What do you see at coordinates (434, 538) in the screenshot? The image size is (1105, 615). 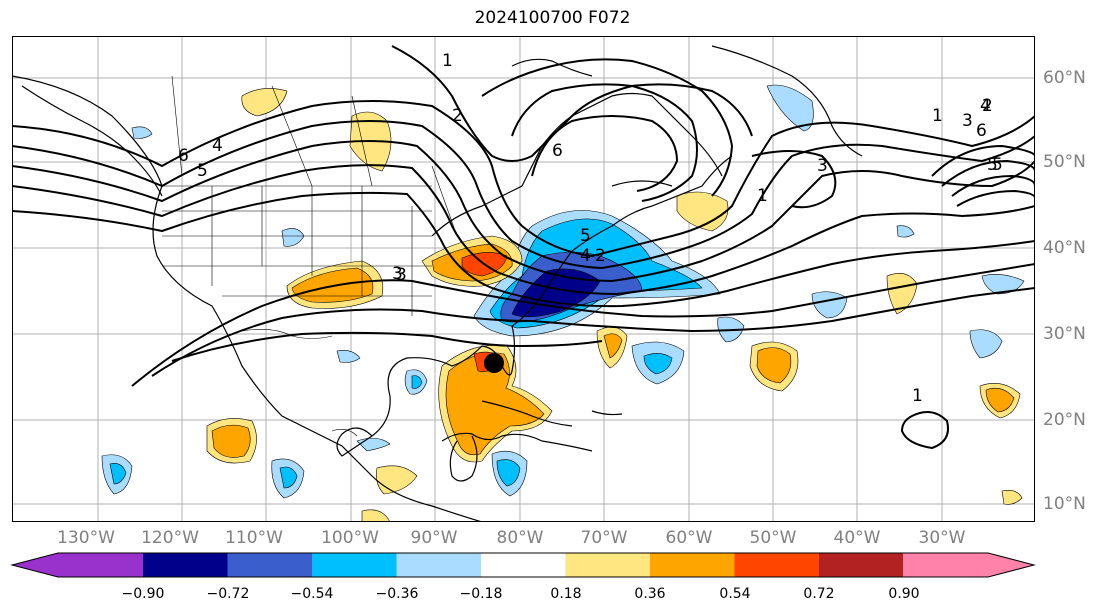 I see `lon-label: 90°W` at bounding box center [434, 538].